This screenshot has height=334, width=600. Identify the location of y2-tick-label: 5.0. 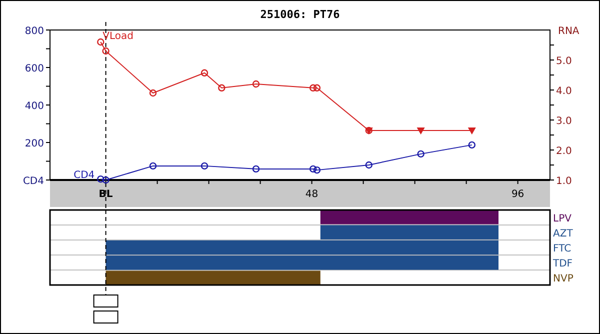
(564, 61).